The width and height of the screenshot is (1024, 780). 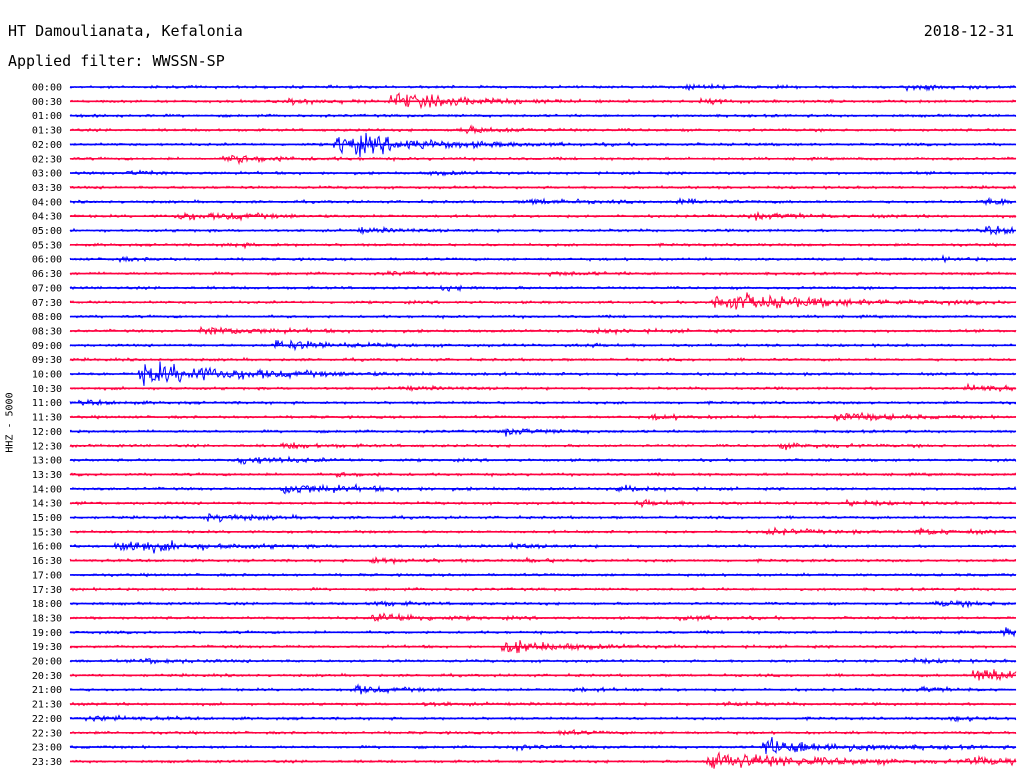 What do you see at coordinates (47, 489) in the screenshot?
I see `row-time-label: 14:00` at bounding box center [47, 489].